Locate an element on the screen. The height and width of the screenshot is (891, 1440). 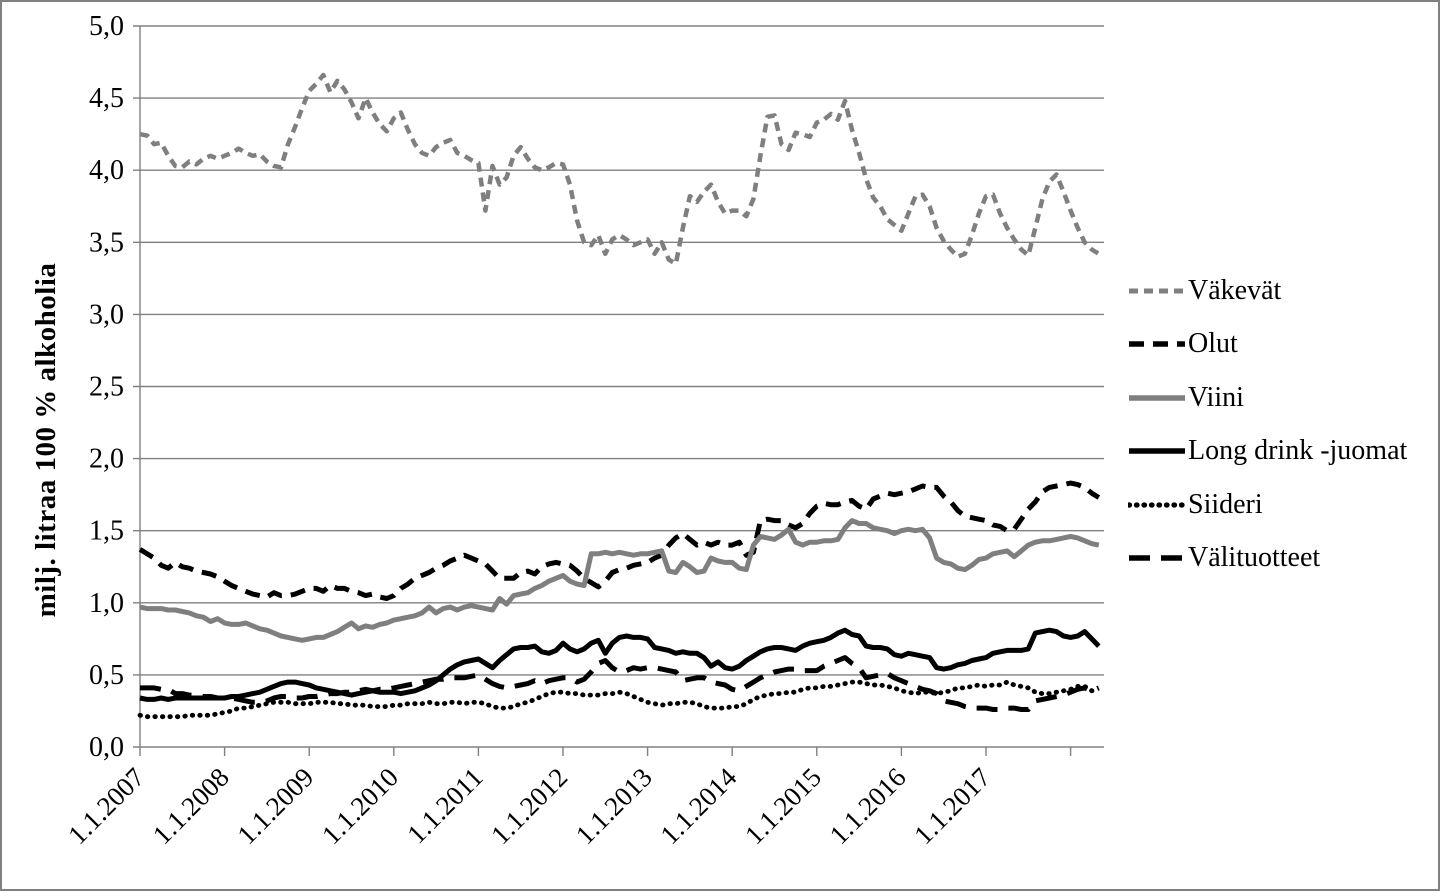
x-tick-label: 1.1.2007 is located at coordinates (106, 806).